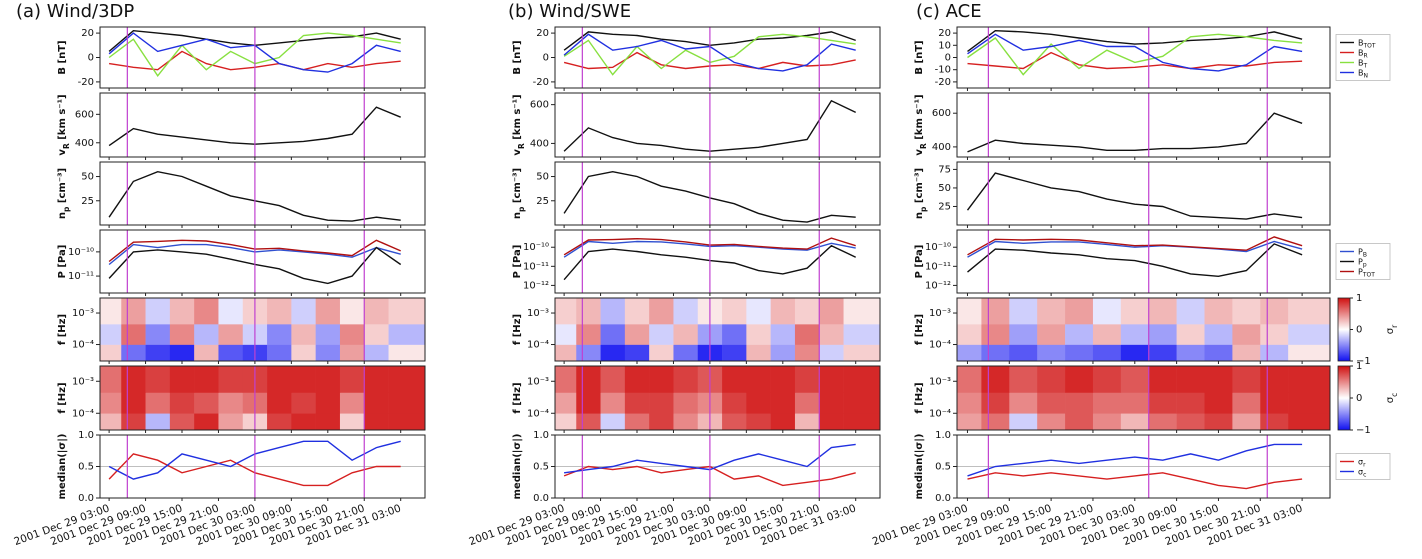  Describe the element at coordinates (944, 45) in the screenshot. I see `y-tick-label: 10` at that location.